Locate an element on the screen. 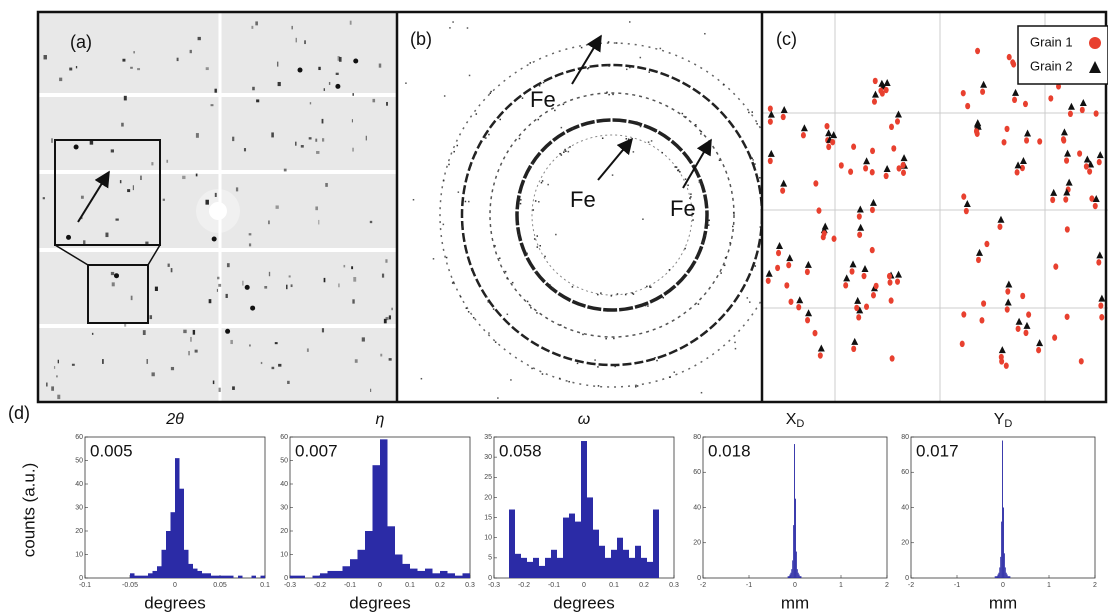  y-tick-label: 35 is located at coordinates (488, 437).